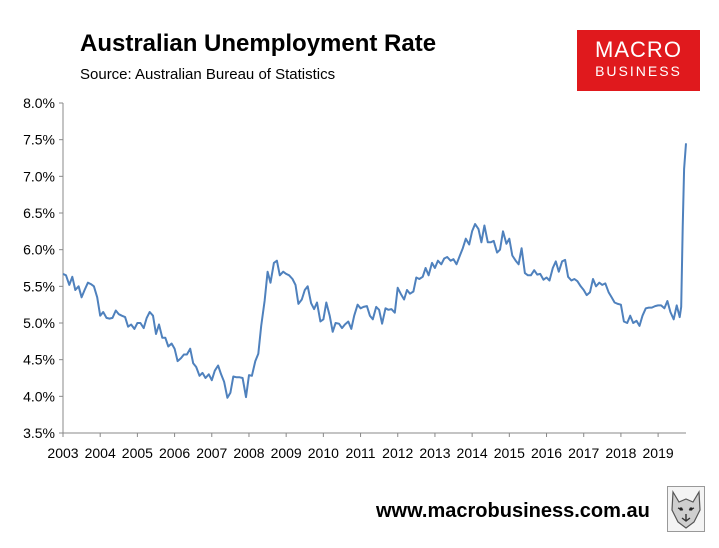  I want to click on x-tick-label: 2006, so click(174, 453).